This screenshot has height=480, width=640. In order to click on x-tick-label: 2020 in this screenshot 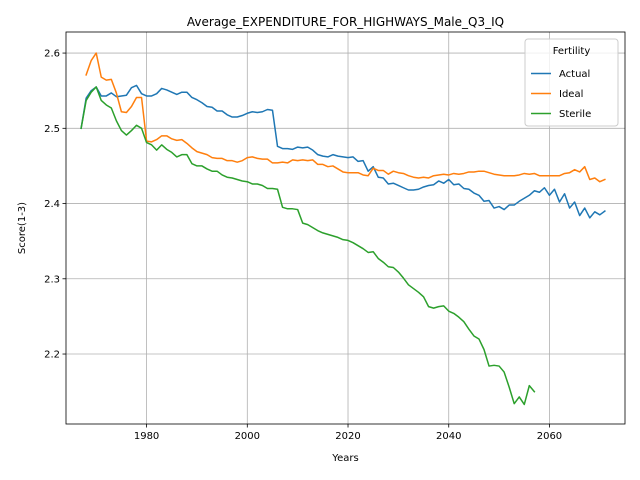, I will do `click(347, 436)`.